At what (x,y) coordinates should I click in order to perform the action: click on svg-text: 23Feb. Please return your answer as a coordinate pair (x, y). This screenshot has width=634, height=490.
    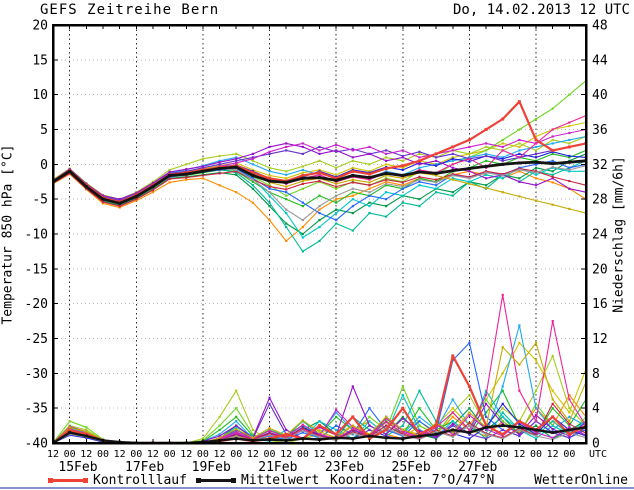
    Looking at the image, I should click on (344, 467).